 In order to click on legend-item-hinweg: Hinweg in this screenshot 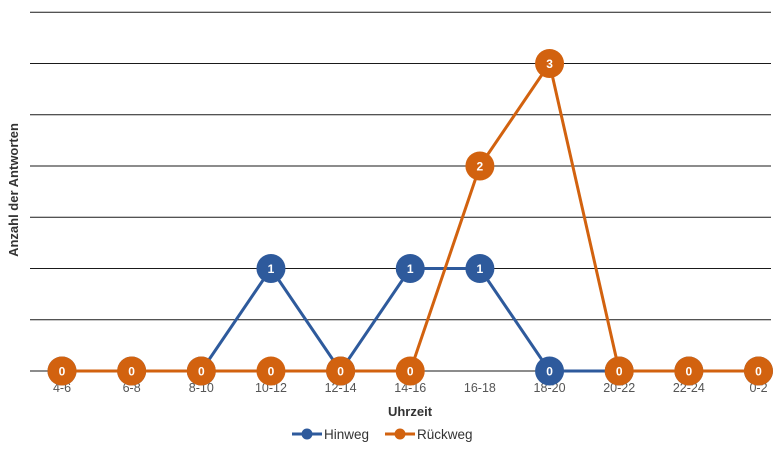, I will do `click(330, 434)`.